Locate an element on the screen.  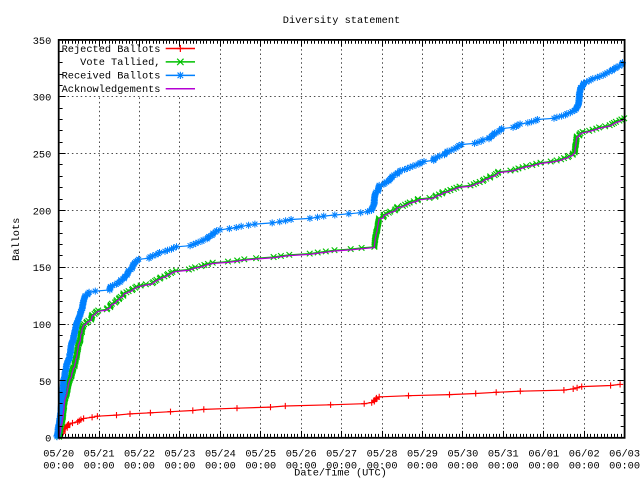
svg-text: 350 is located at coordinates (42, 42).